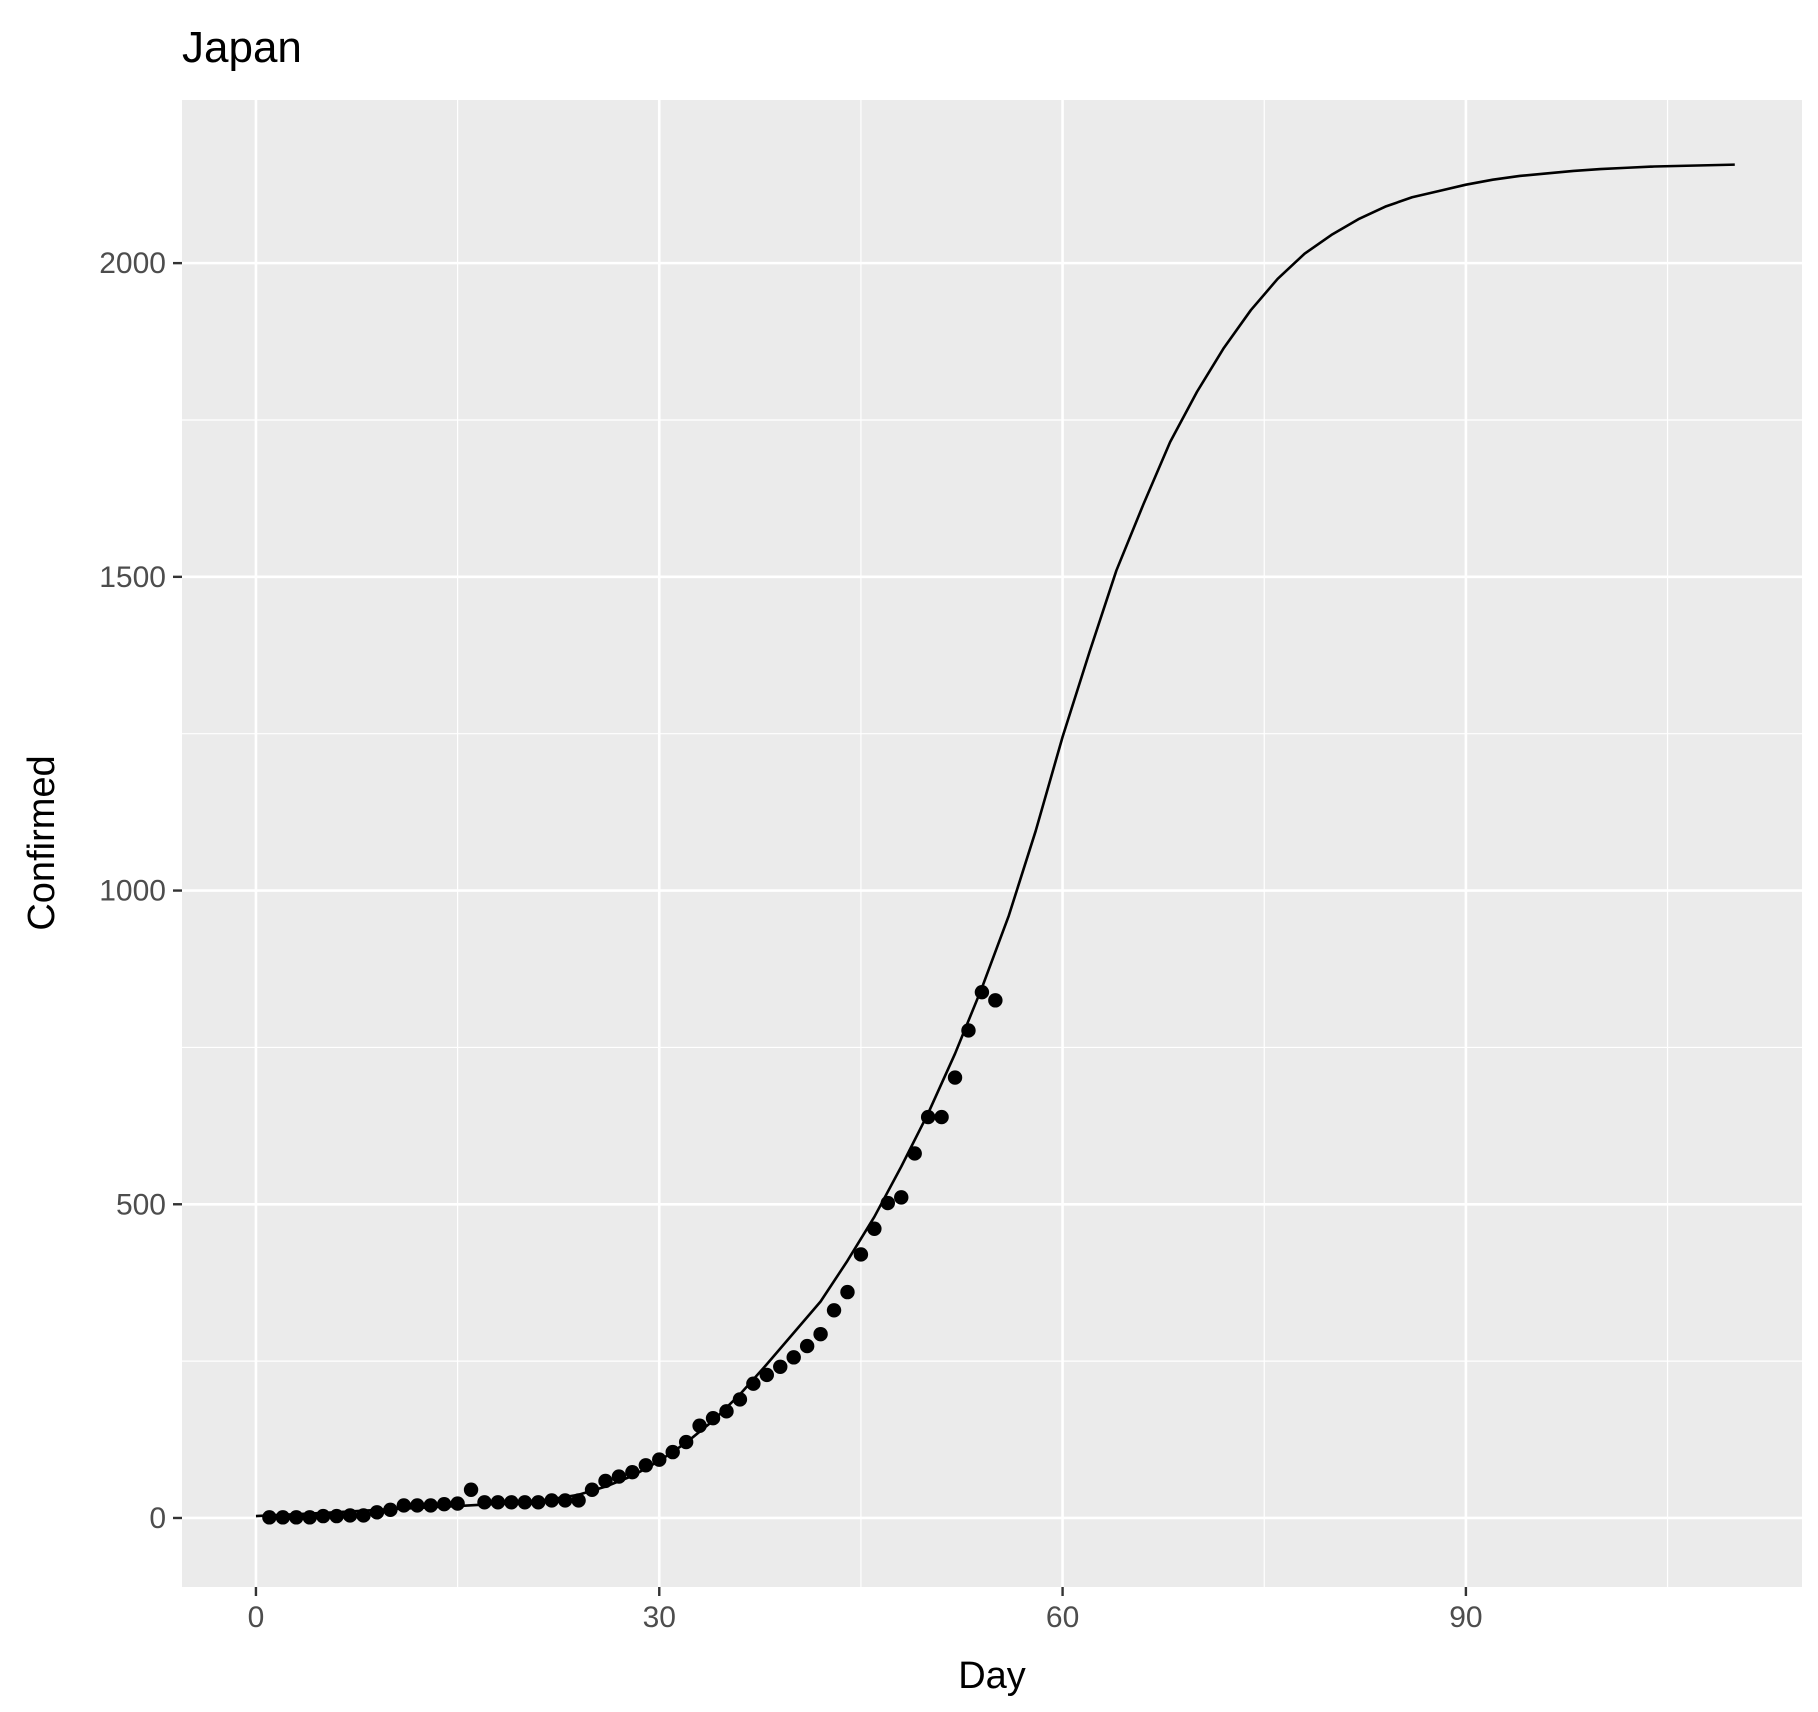 The height and width of the screenshot is (1712, 1818). I want to click on x-axis-title: Day, so click(992, 1676).